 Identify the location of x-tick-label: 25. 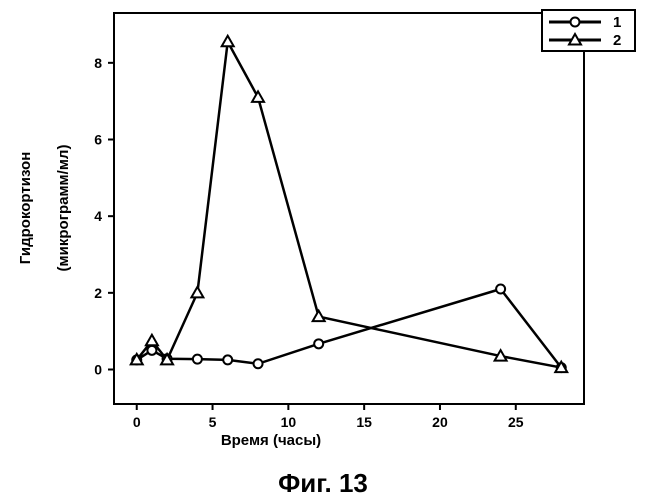
(516, 422).